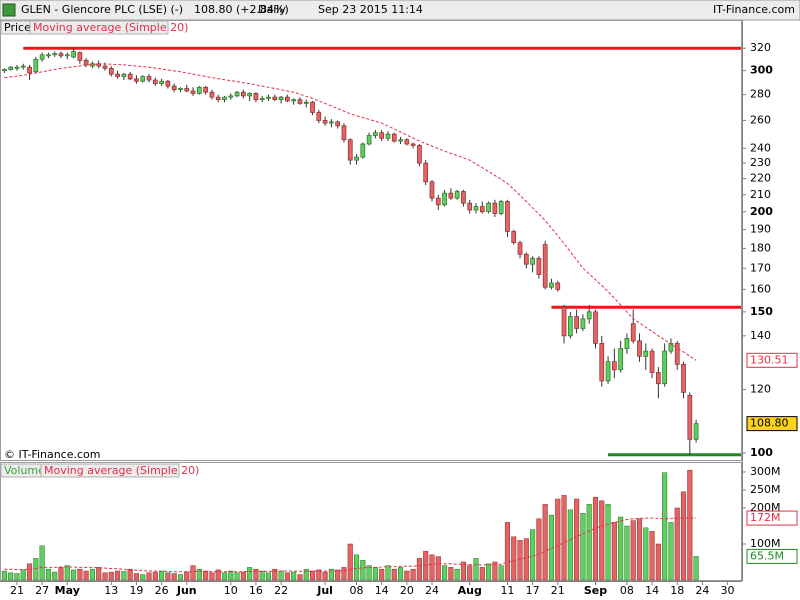 The height and width of the screenshot is (600, 800). I want to click on x-tick-label: 11, so click(507, 590).